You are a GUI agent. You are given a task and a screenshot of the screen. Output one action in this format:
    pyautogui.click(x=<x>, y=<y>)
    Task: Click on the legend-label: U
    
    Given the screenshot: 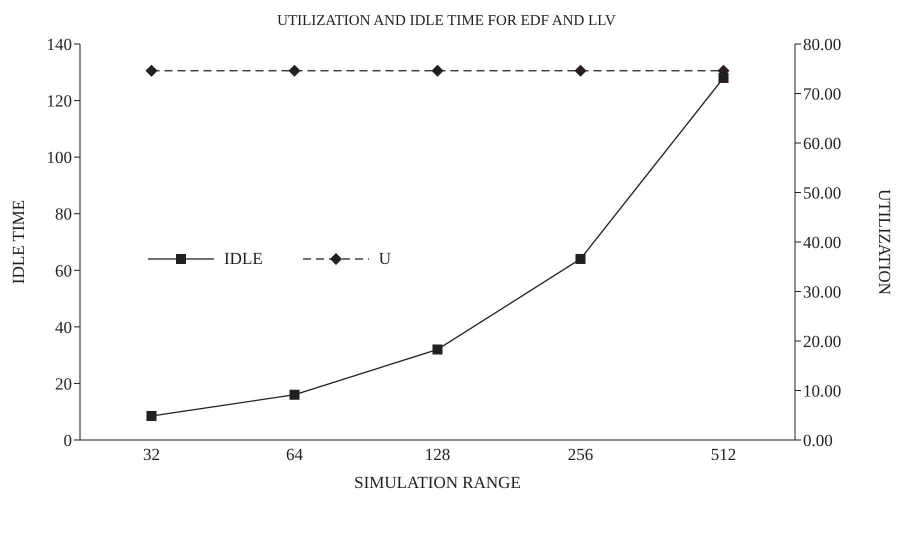 What is the action you would take?
    pyautogui.click(x=384, y=259)
    